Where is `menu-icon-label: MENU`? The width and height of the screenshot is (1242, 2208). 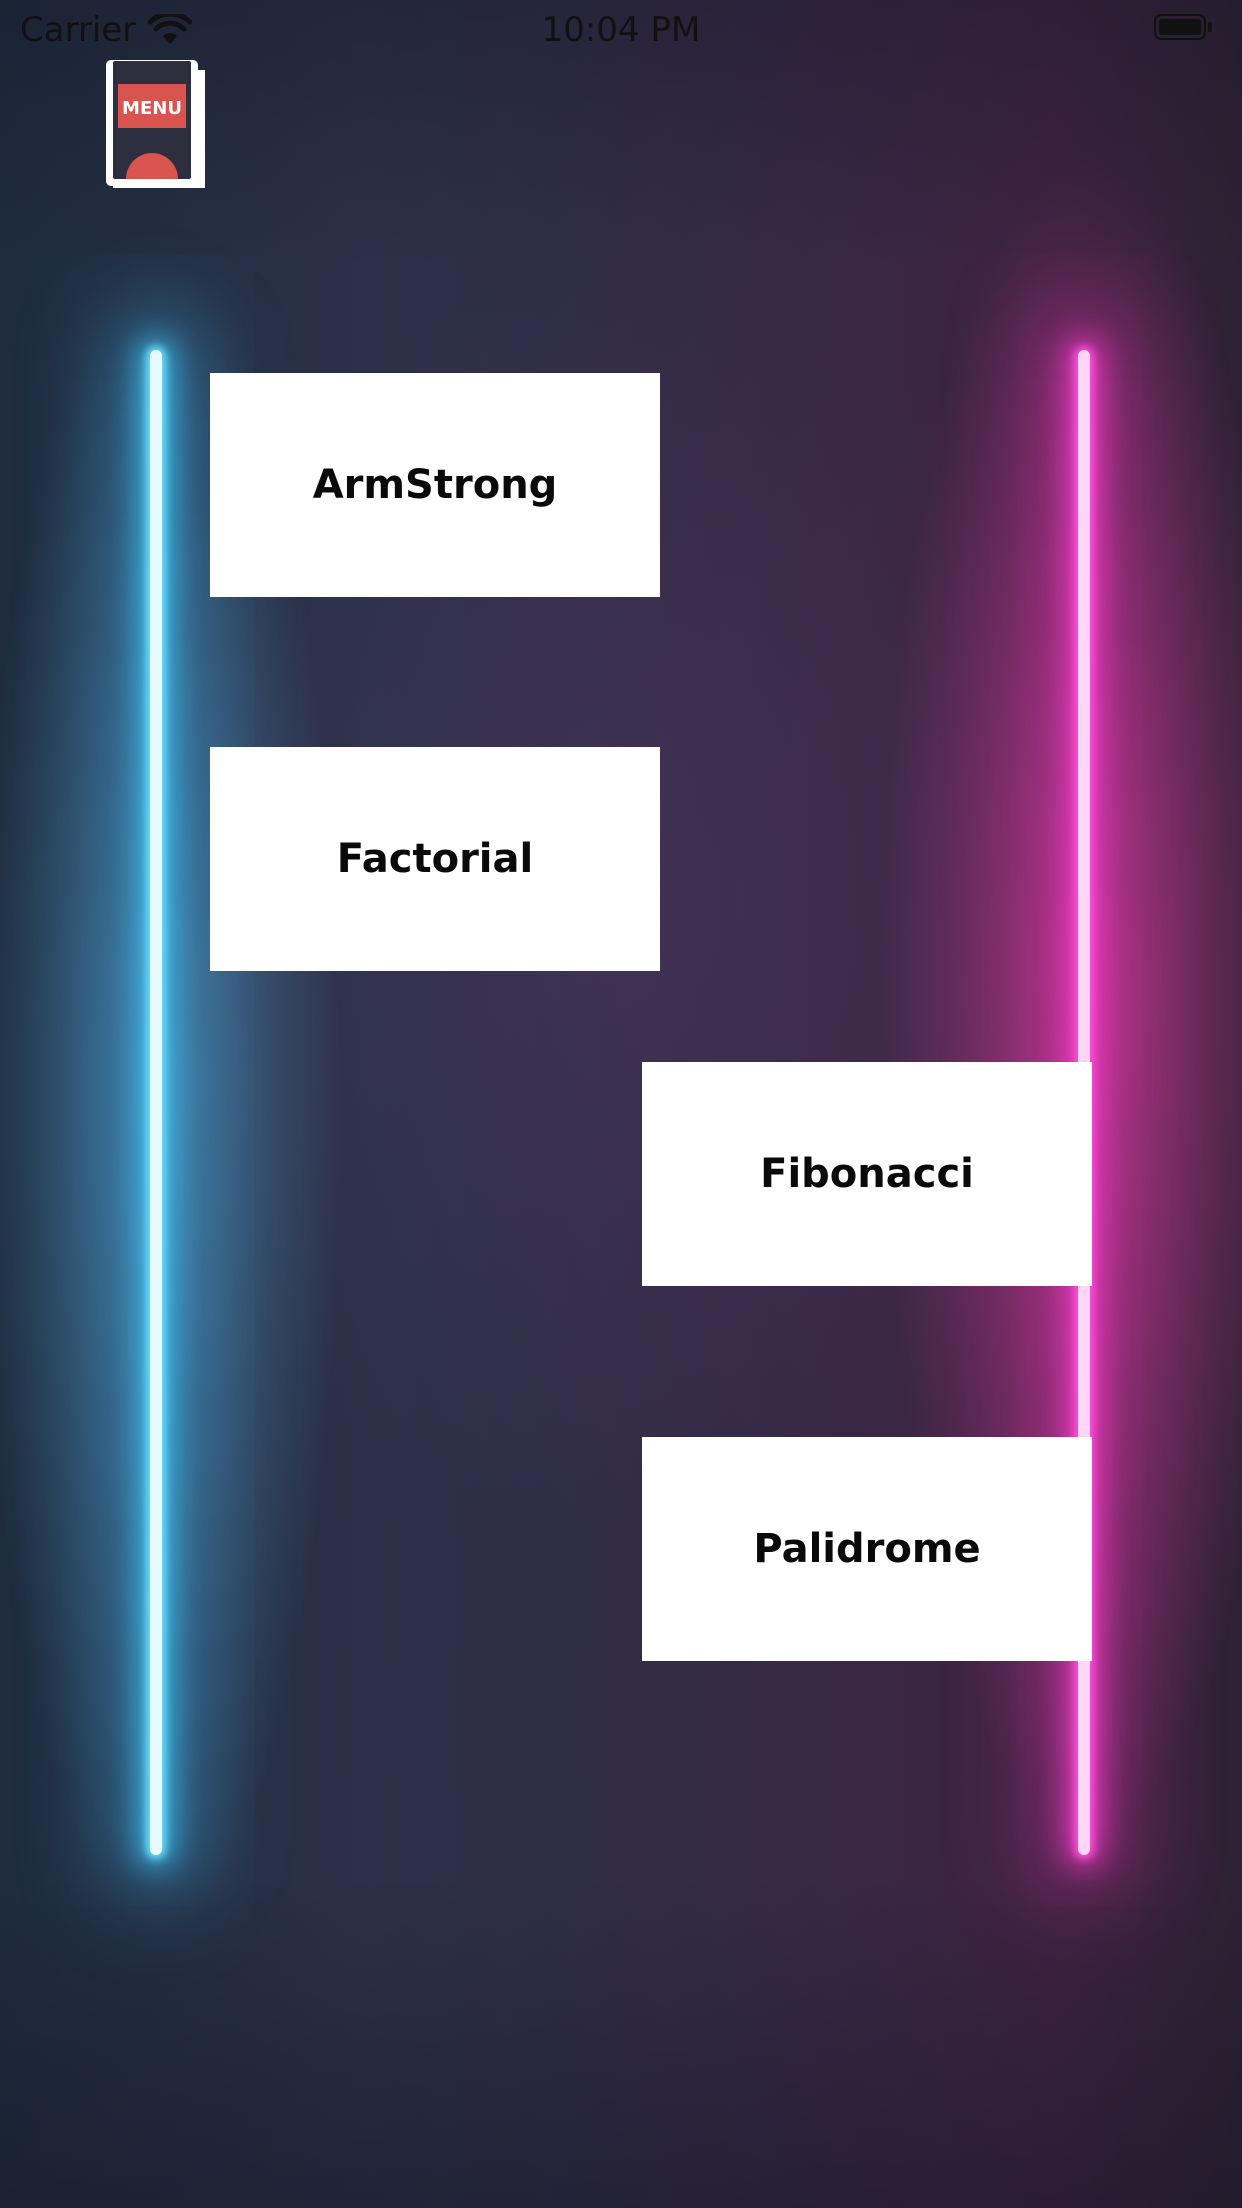
menu-icon-label: MENU is located at coordinates (152, 108).